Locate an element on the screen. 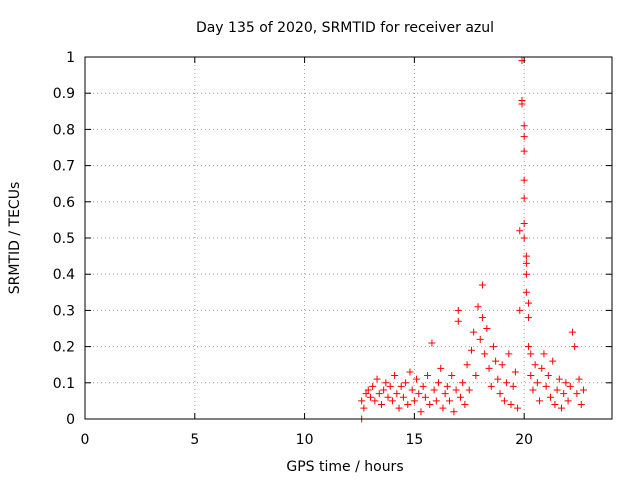 The height and width of the screenshot is (480, 640). y-axis-title: SRMTID / TECUs is located at coordinates (15, 238).